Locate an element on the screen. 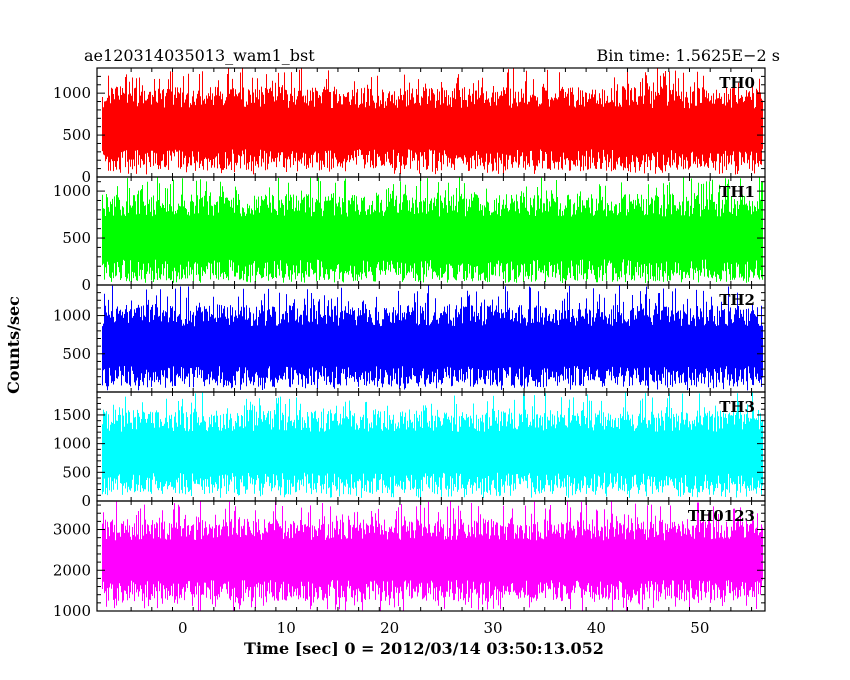 The width and height of the screenshot is (850, 680). series-th0 is located at coordinates (432, 121).